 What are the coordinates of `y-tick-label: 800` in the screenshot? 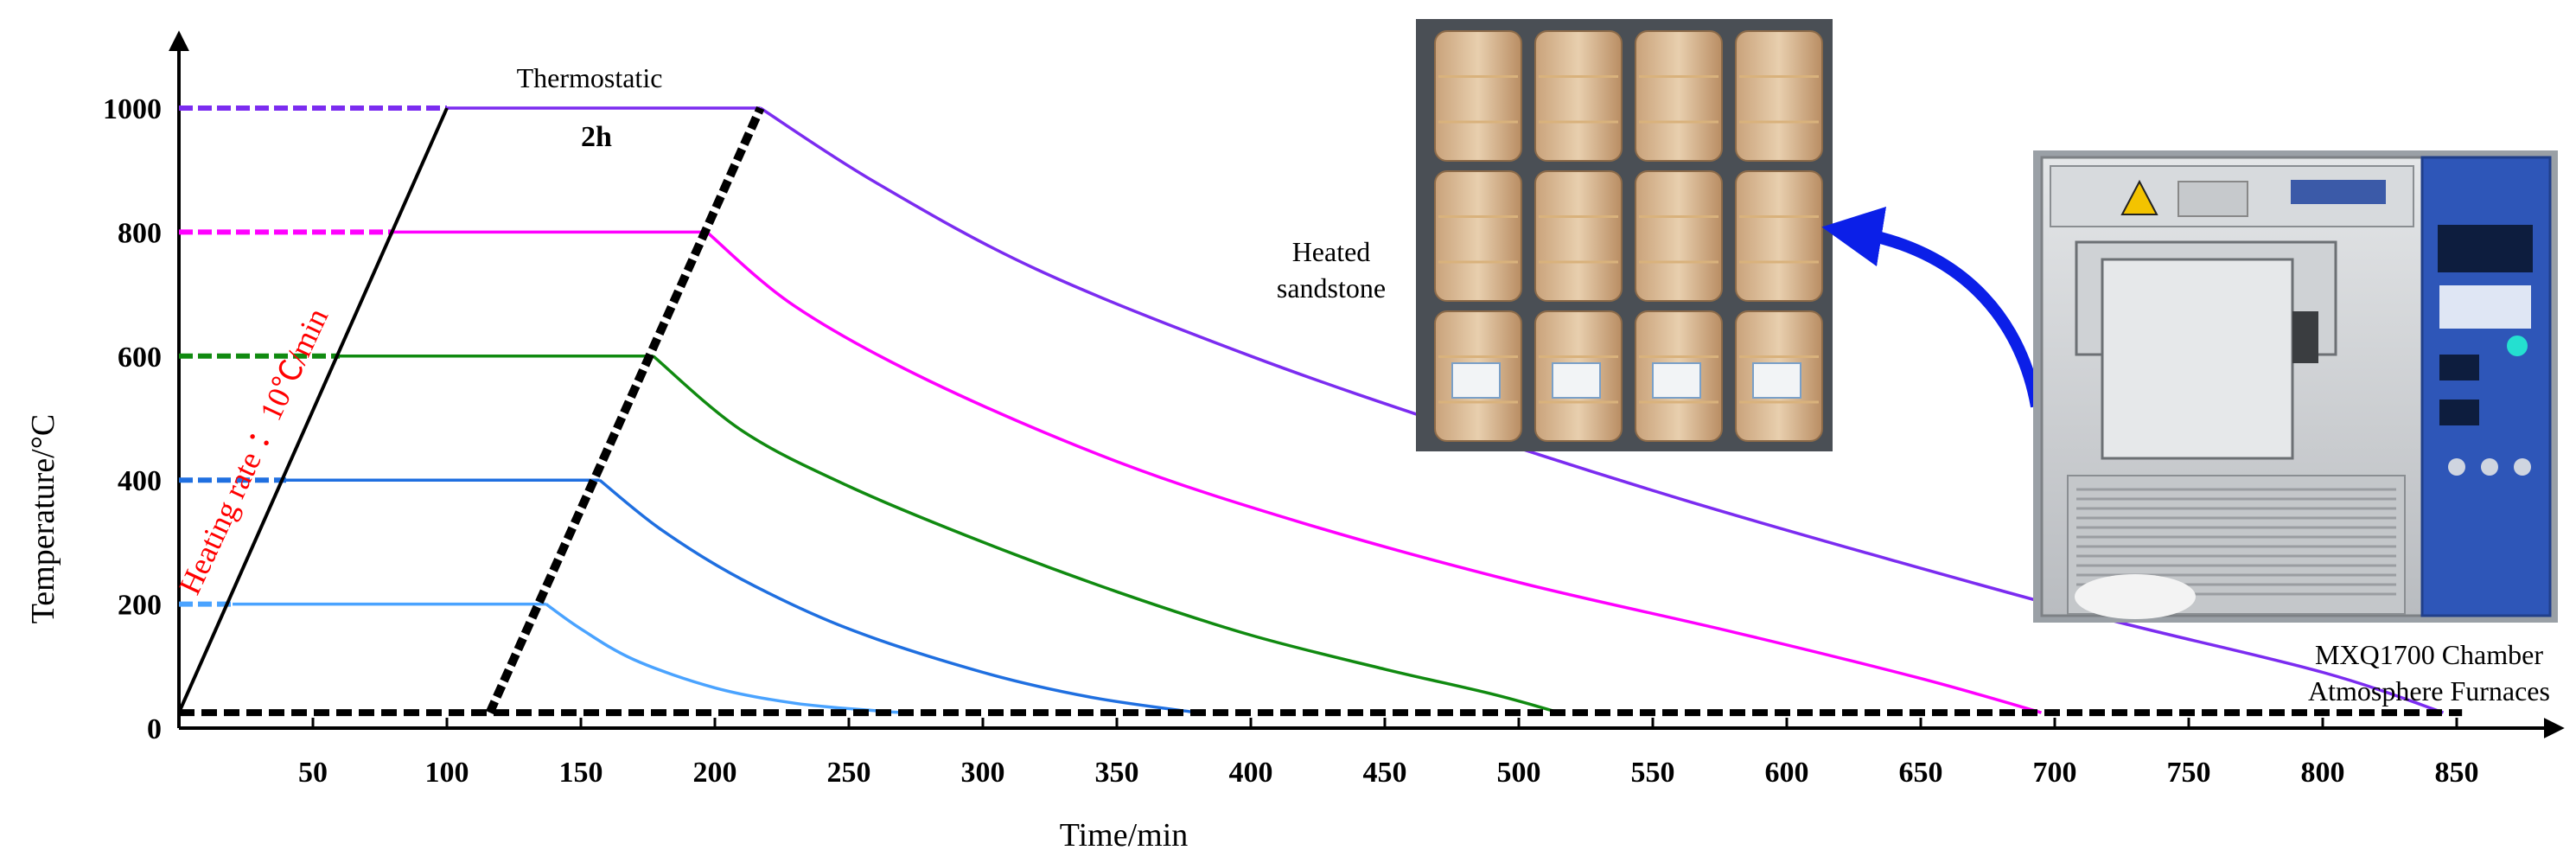 It's located at (140, 233).